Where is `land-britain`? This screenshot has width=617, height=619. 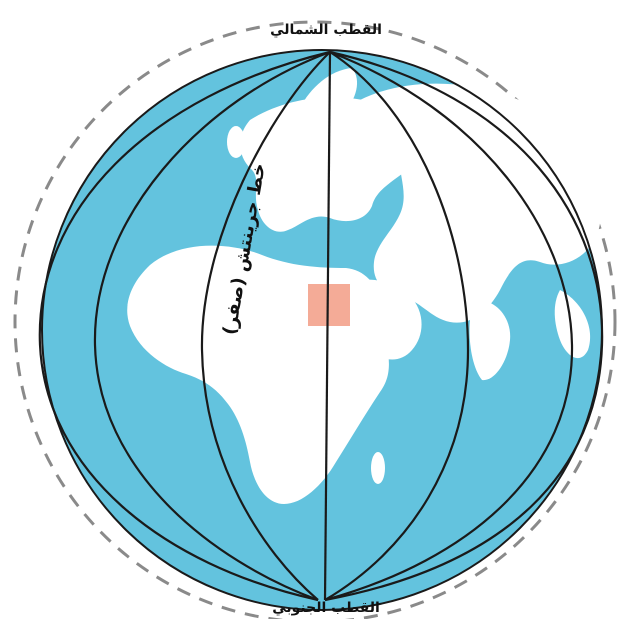
land-britain is located at coordinates (236, 142).